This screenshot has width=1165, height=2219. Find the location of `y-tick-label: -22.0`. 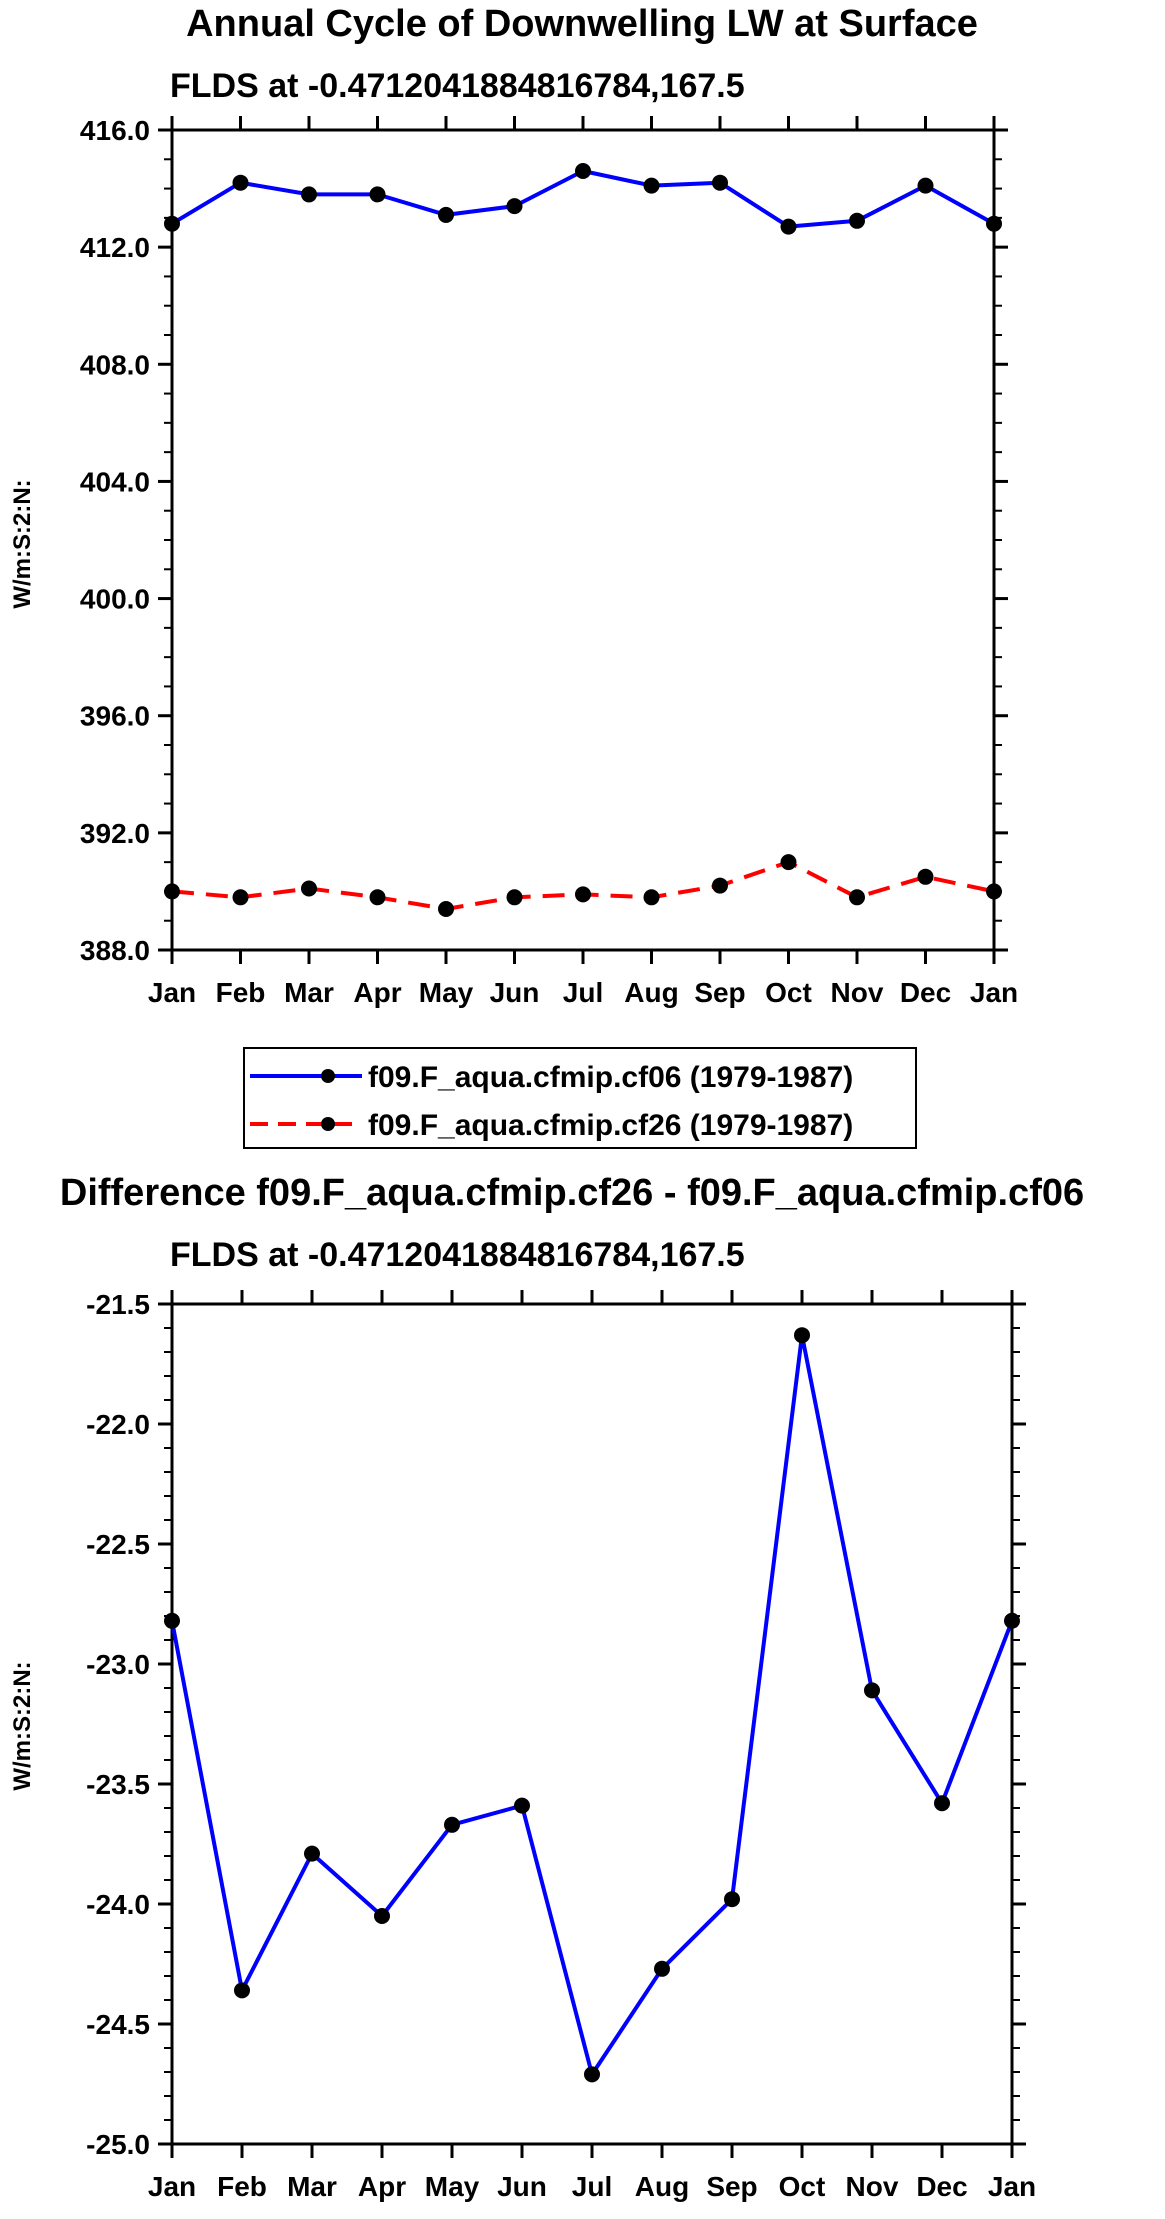

y-tick-label: -22.0 is located at coordinates (118, 1424).